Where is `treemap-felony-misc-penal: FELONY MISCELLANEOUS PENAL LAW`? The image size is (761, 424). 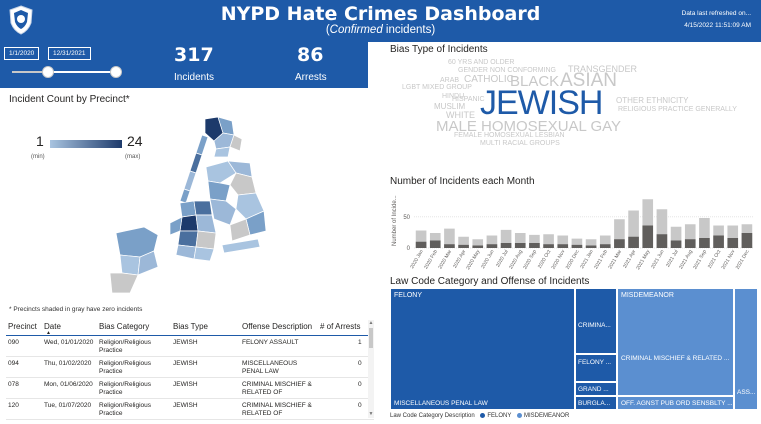
treemap-felony-misc-penal: FELONY MISCELLANEOUS PENAL LAW is located at coordinates (482, 349).